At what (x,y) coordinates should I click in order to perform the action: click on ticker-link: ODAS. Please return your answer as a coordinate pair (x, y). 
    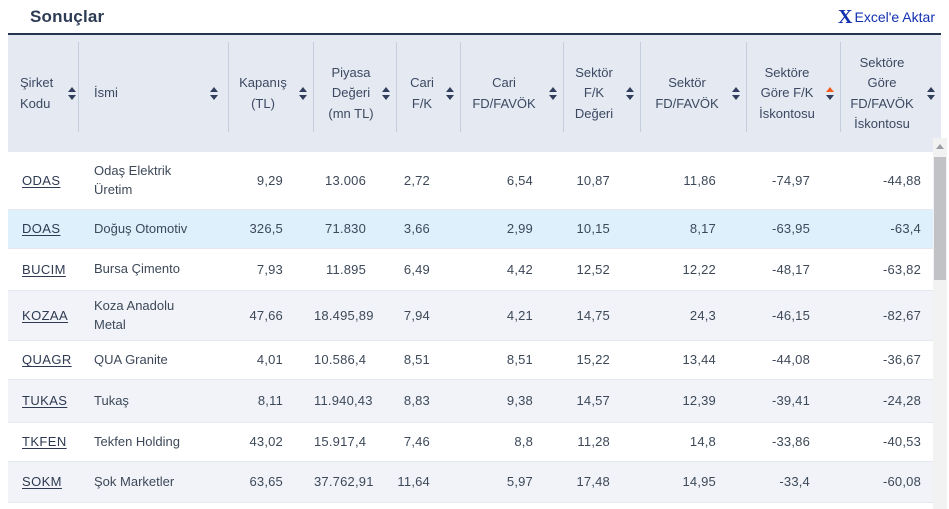
    Looking at the image, I should click on (41, 180).